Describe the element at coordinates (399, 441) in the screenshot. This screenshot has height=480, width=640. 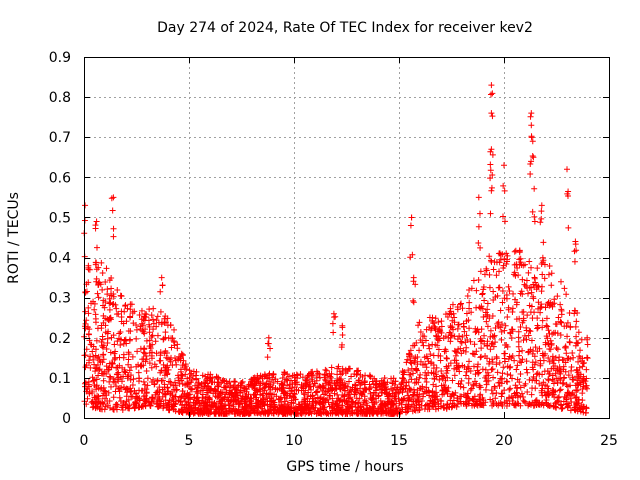
I see `x-tick-label: 15` at that location.